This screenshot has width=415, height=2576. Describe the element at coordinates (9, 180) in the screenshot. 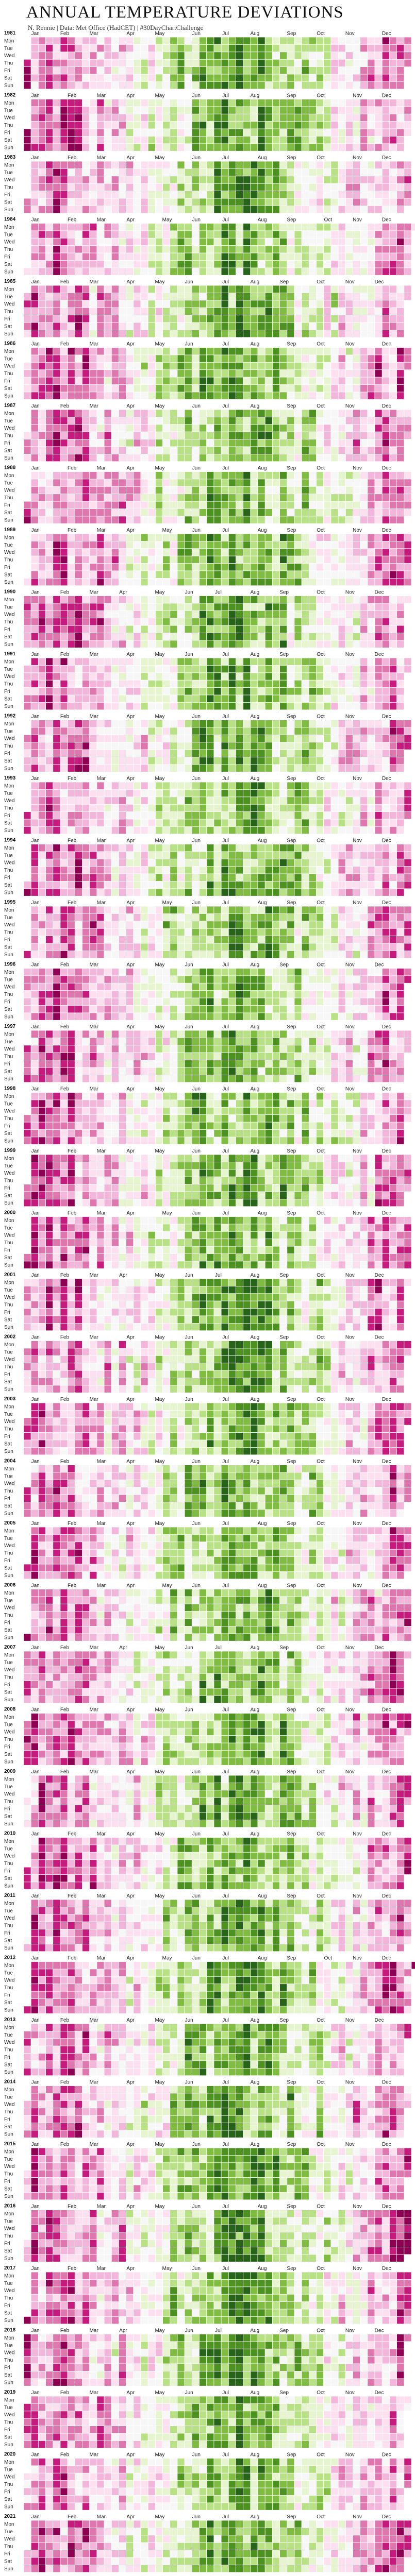

I see `day-label: Wed` at that location.